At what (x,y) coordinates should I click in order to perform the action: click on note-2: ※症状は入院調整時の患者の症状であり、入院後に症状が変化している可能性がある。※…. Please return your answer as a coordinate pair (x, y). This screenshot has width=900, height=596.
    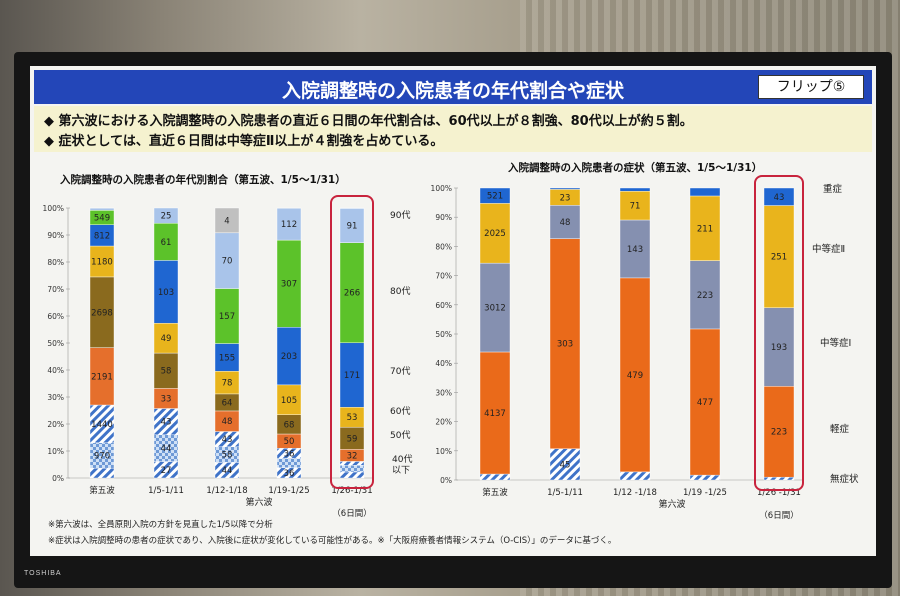
    Looking at the image, I should click on (332, 541).